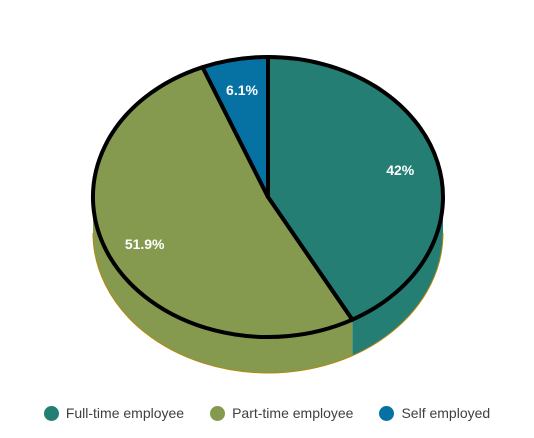  Describe the element at coordinates (400, 170) in the screenshot. I see `data-label-full-time: 42%` at that location.